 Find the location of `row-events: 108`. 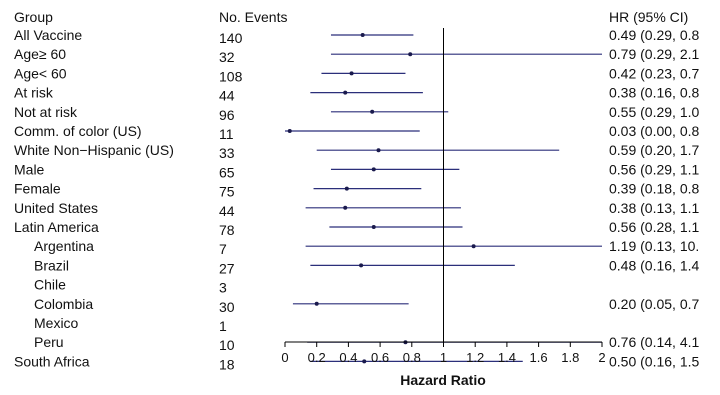

row-events: 108 is located at coordinates (231, 76).